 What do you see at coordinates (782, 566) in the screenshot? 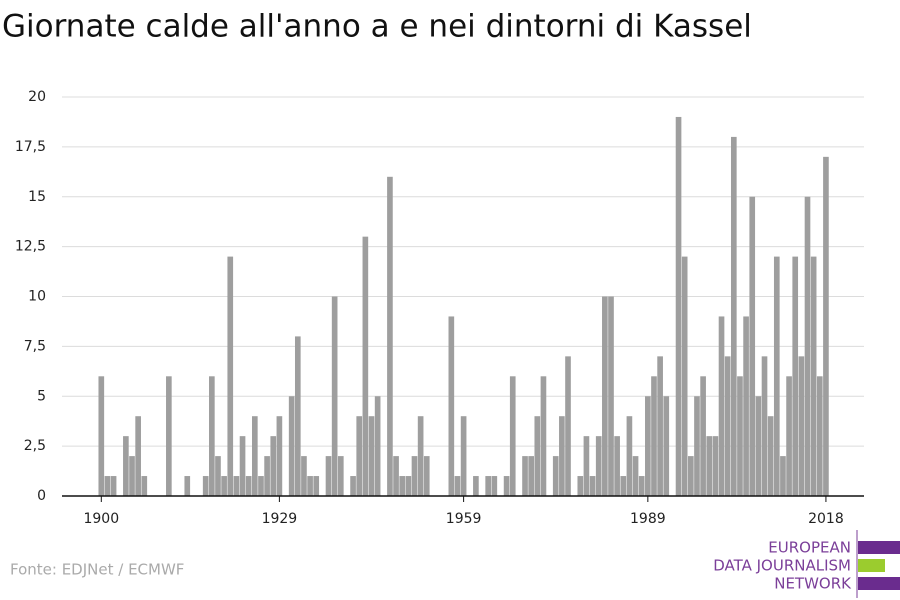
I see `logo-text: DATA JOURNALISM` at bounding box center [782, 566].